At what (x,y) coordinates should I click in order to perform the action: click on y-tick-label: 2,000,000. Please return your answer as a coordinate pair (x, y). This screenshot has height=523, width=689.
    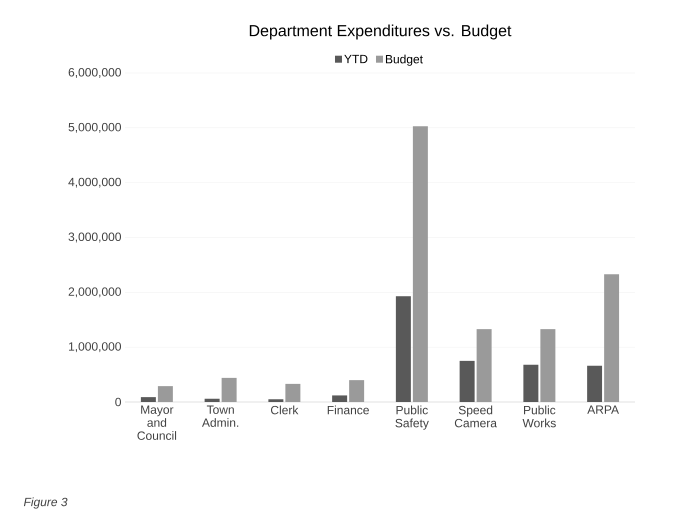
    Looking at the image, I should click on (94, 292).